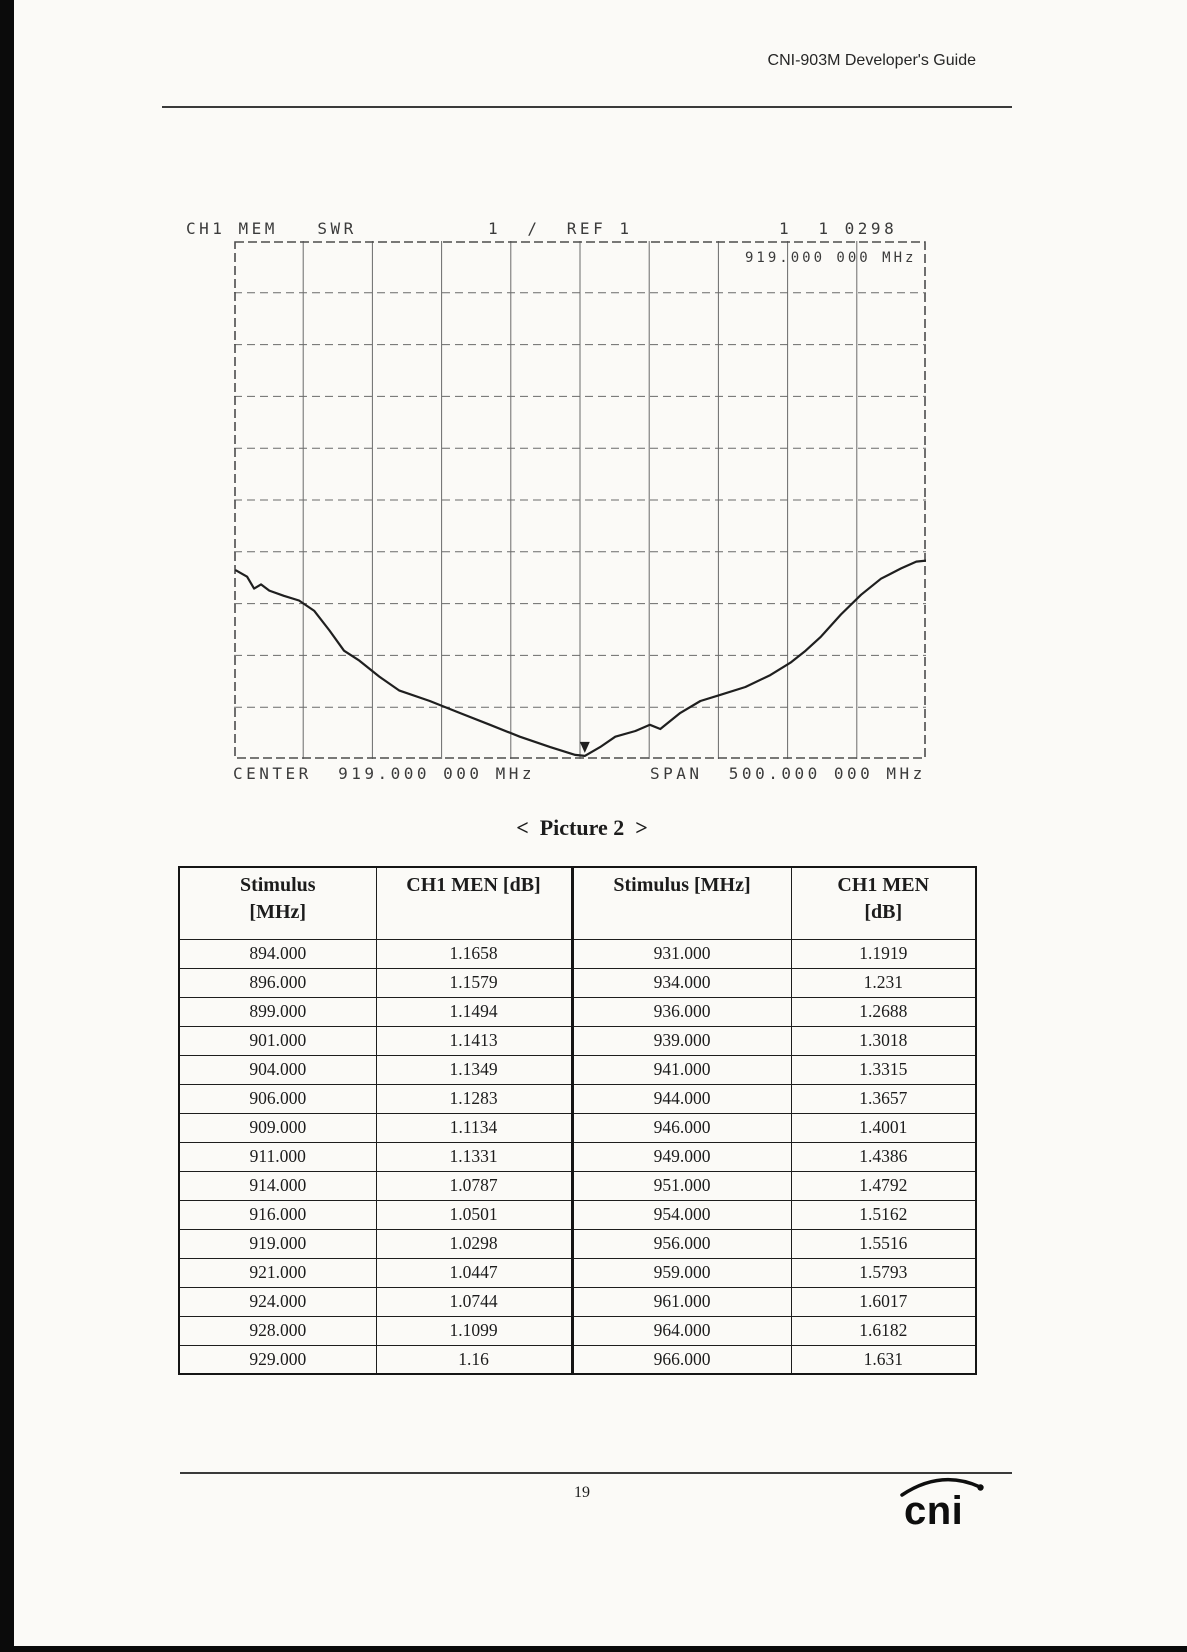 The height and width of the screenshot is (1652, 1187). Describe the element at coordinates (788, 773) in the screenshot. I see `crt-span-label: SPAN 500.000 000 MHz` at that location.